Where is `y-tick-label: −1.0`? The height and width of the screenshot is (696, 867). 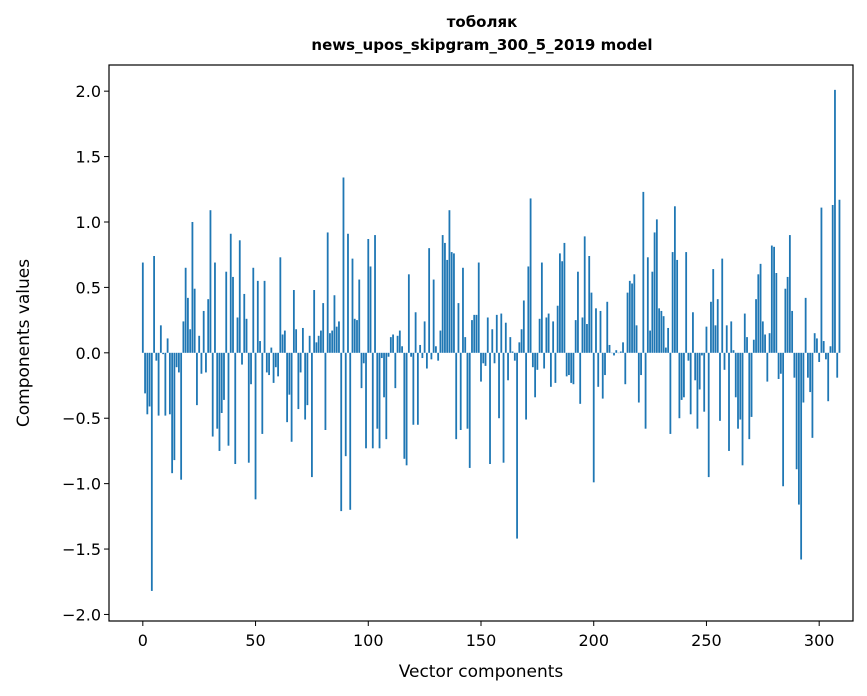 y-tick-label: −1.0 is located at coordinates (81, 484).